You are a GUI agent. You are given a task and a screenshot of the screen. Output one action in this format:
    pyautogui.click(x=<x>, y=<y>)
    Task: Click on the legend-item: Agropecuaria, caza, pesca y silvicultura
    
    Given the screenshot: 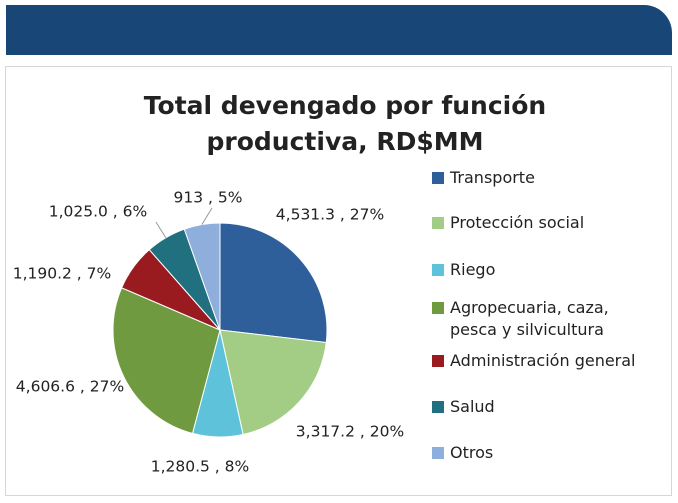 What is the action you would take?
    pyautogui.click(x=536, y=319)
    